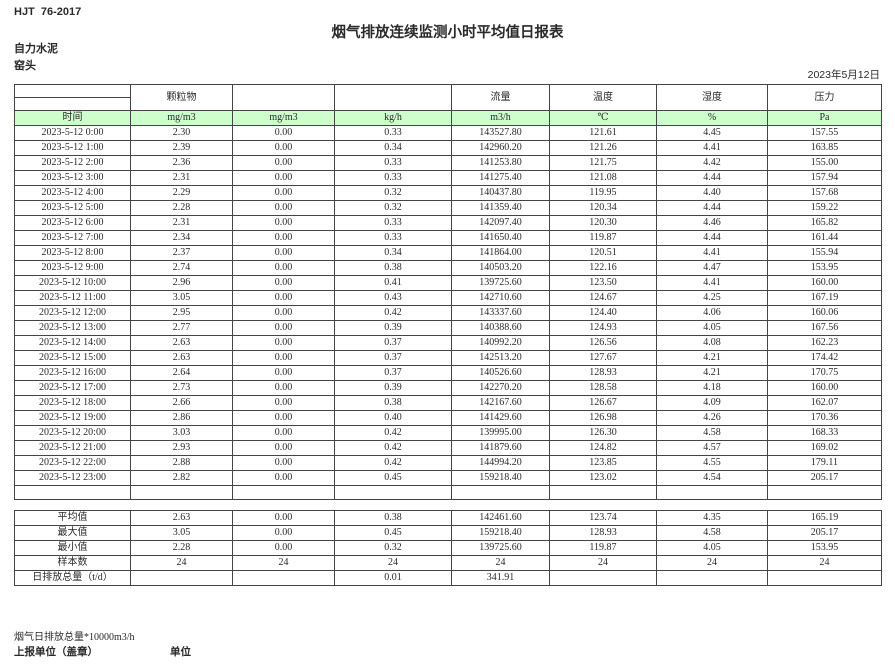 The image size is (895, 665). Describe the element at coordinates (603, 223) in the screenshot. I see `value-cell: 120.30` at that location.